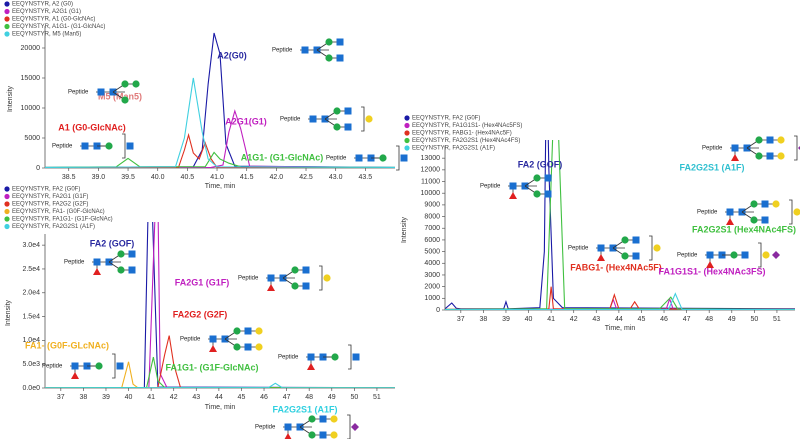 The height and width of the screenshot is (439, 800). What do you see at coordinates (10, 98) in the screenshot?
I see `y-axis-label: Intensity` at bounding box center [10, 98].